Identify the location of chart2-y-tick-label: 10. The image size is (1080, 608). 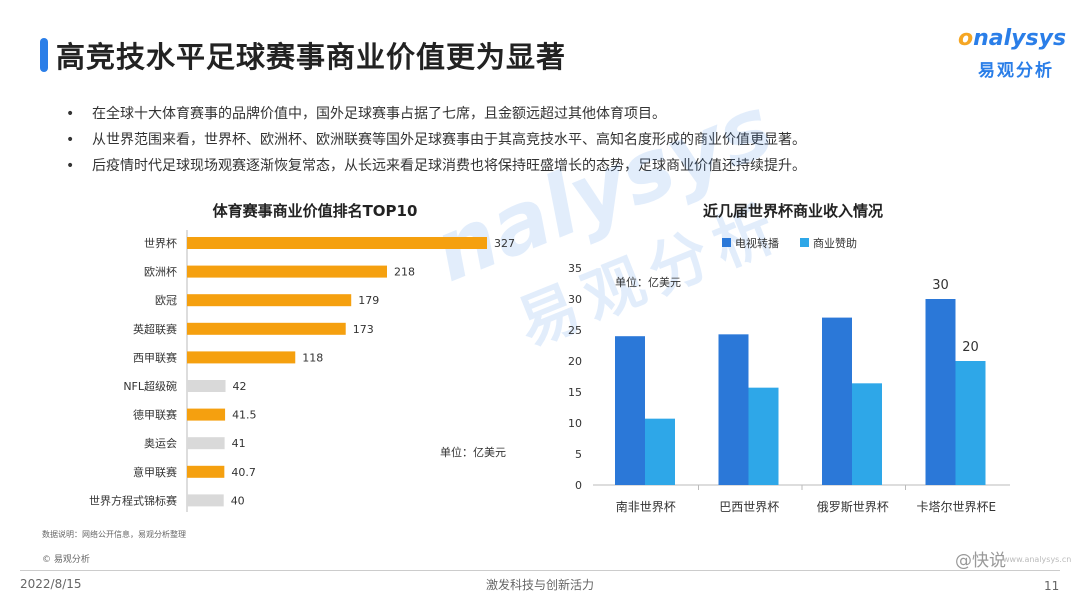
(575, 423).